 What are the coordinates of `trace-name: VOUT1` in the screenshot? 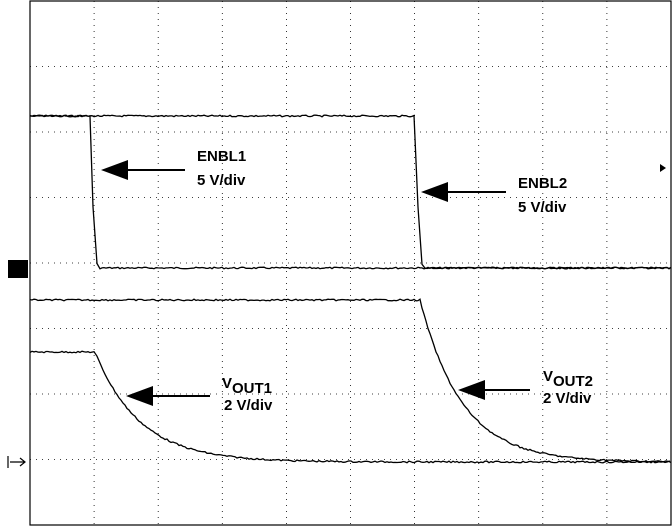 It's located at (247, 386).